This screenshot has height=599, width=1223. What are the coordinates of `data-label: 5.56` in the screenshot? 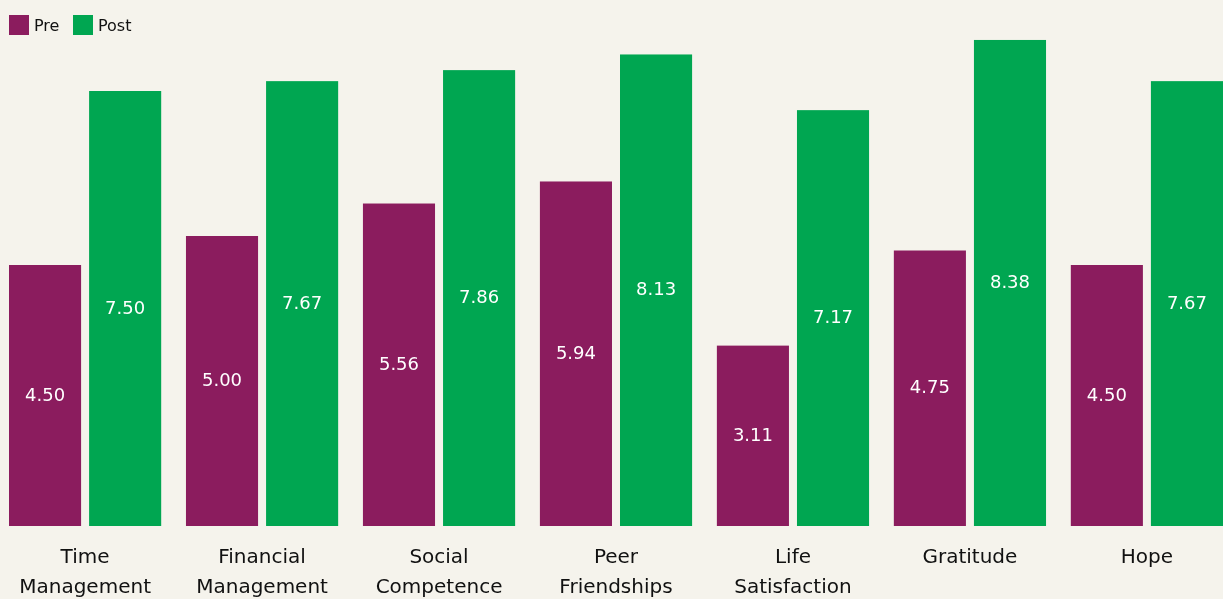 It's located at (399, 363).